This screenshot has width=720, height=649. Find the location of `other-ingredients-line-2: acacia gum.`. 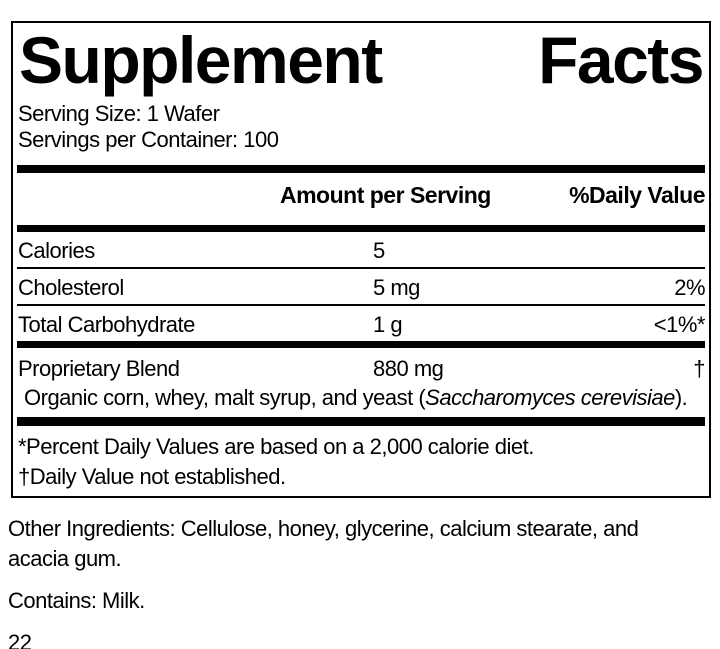

other-ingredients-line-2: acacia gum. is located at coordinates (65, 558).